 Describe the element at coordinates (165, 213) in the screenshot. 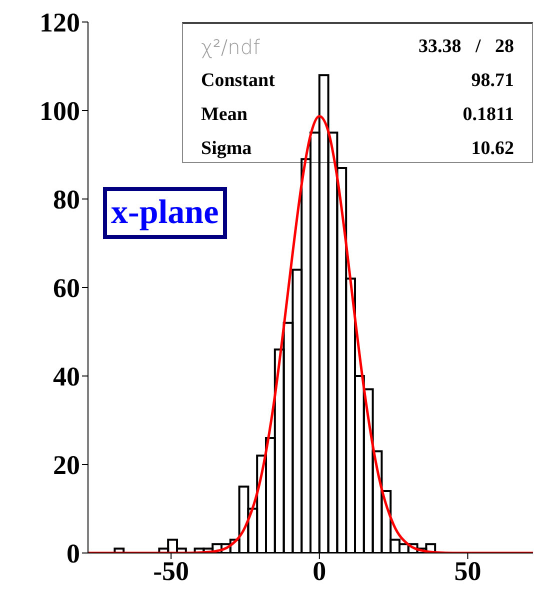

I see `annotation: x-plane` at that location.